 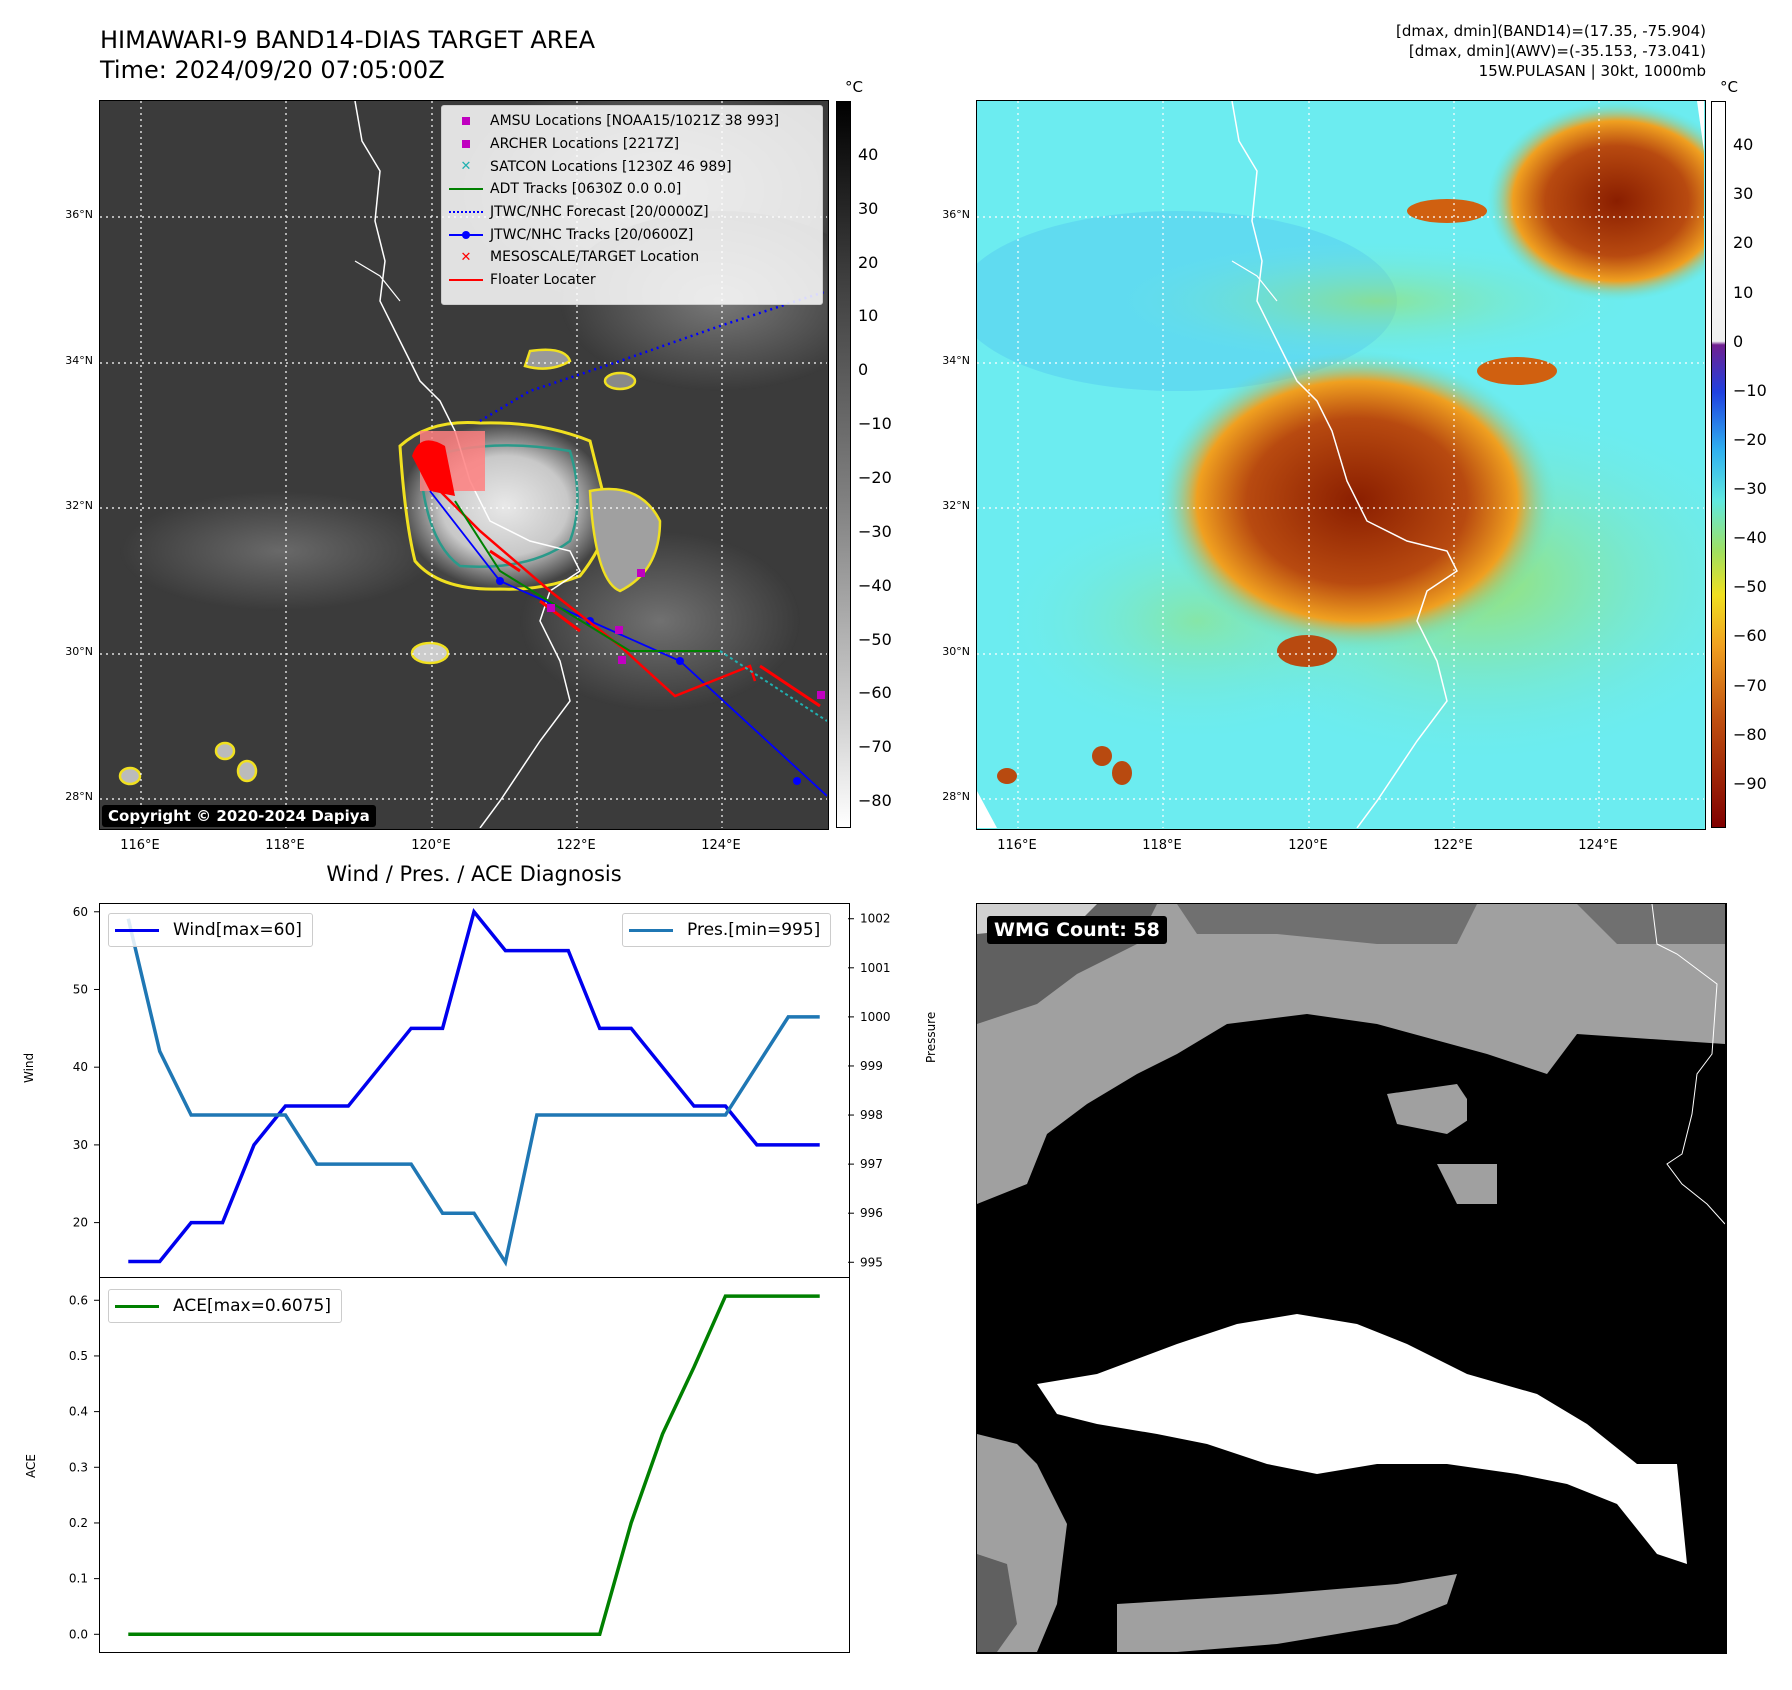 I want to click on legend-label: SATCON Locations [1230Z 46 989], so click(x=611, y=166).